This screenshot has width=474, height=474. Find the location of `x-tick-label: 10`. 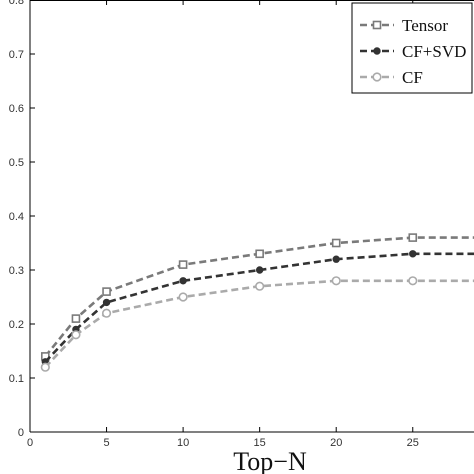

x-tick-label: 10 is located at coordinates (183, 443).